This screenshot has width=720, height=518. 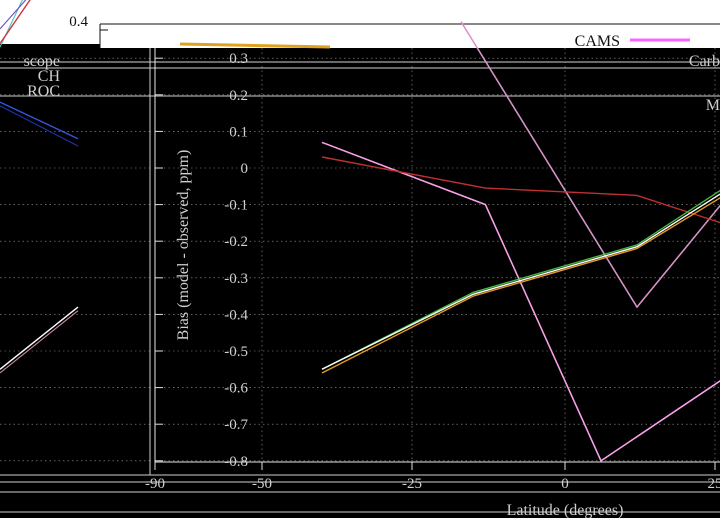 I want to click on x-tick-label-3: 0, so click(x=565, y=484).